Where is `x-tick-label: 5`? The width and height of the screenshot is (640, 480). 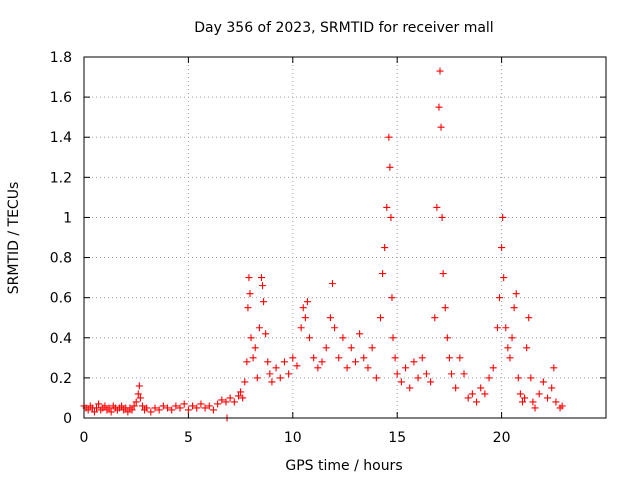
x-tick-label: 5 is located at coordinates (188, 438).